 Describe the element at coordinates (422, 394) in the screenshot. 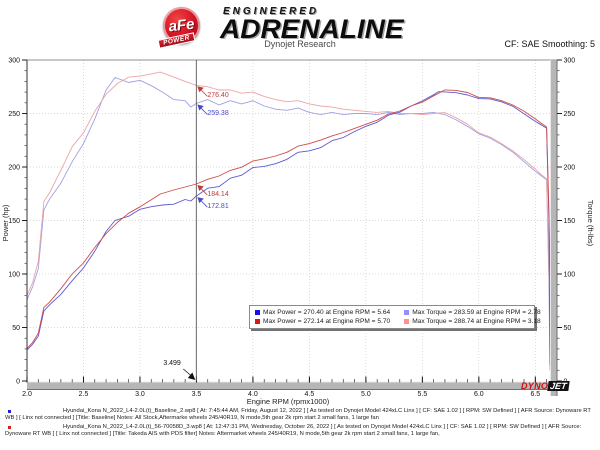

I see `svg-text: 5.5` at that location.